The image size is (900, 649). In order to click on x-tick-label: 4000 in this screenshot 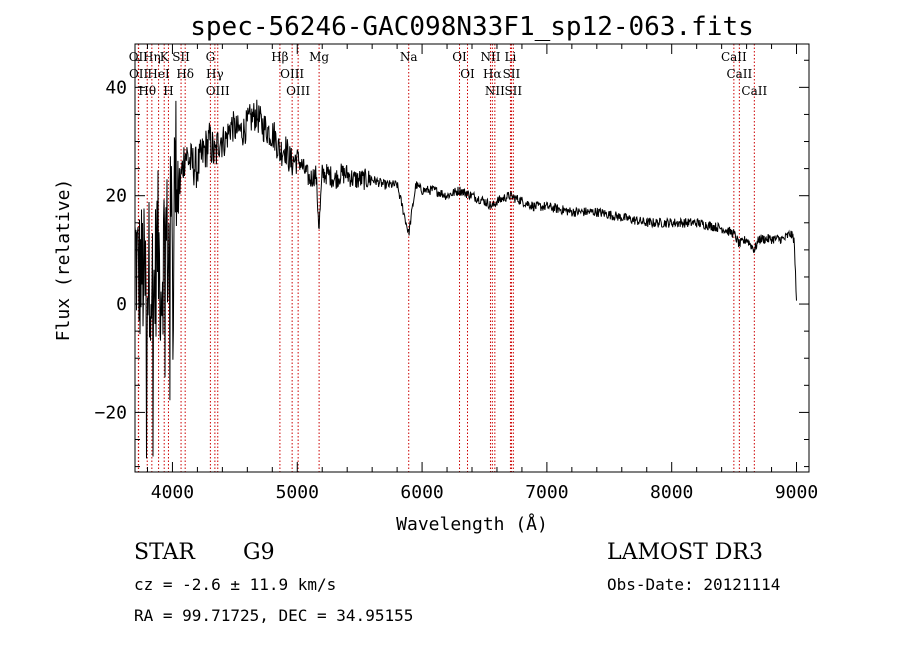, I will do `click(172, 492)`.